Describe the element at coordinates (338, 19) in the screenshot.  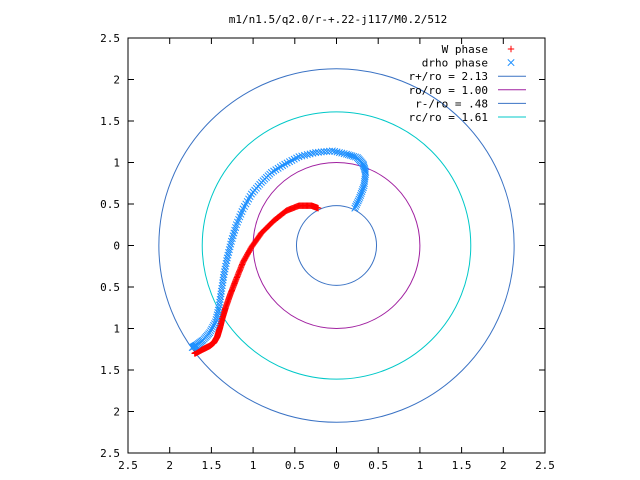
I see `chart-title: m1/n1.5/q2.0/r-+.22-j117/M0.2/512` at that location.